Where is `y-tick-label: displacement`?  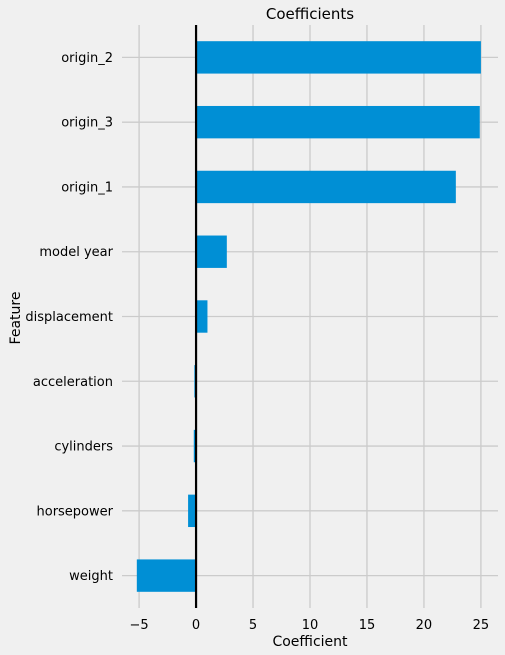
y-tick-label: displacement is located at coordinates (69, 317).